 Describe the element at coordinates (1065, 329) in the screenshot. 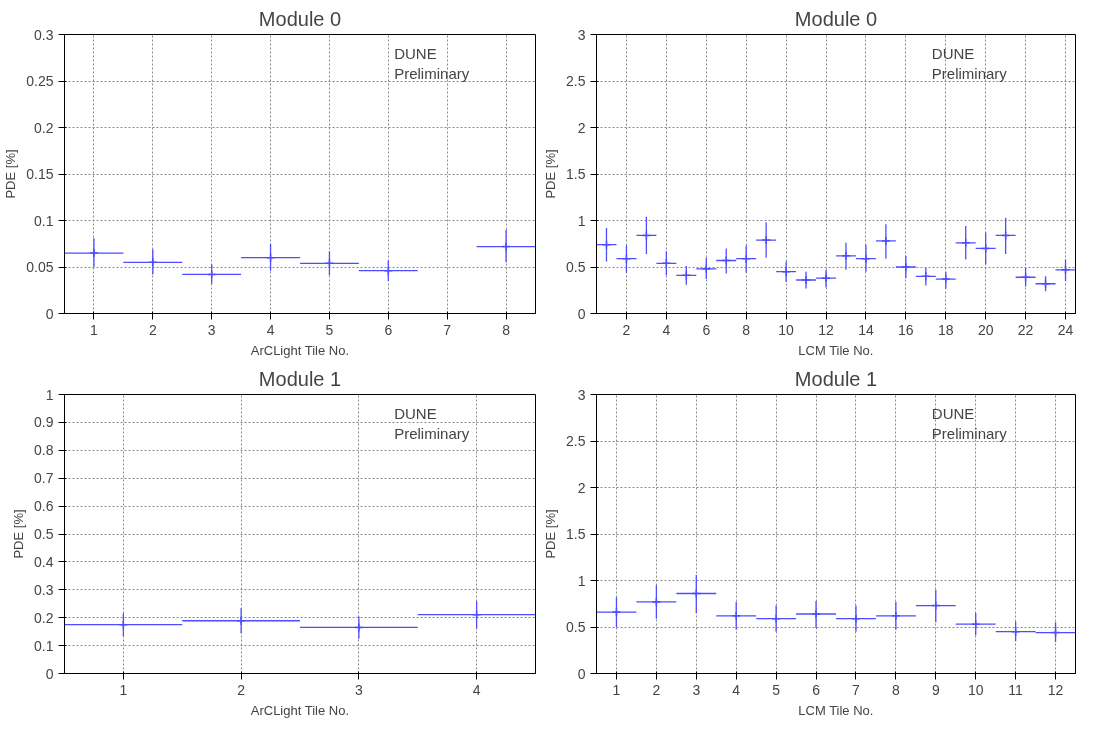

I see `x-tick-label: 24` at that location.